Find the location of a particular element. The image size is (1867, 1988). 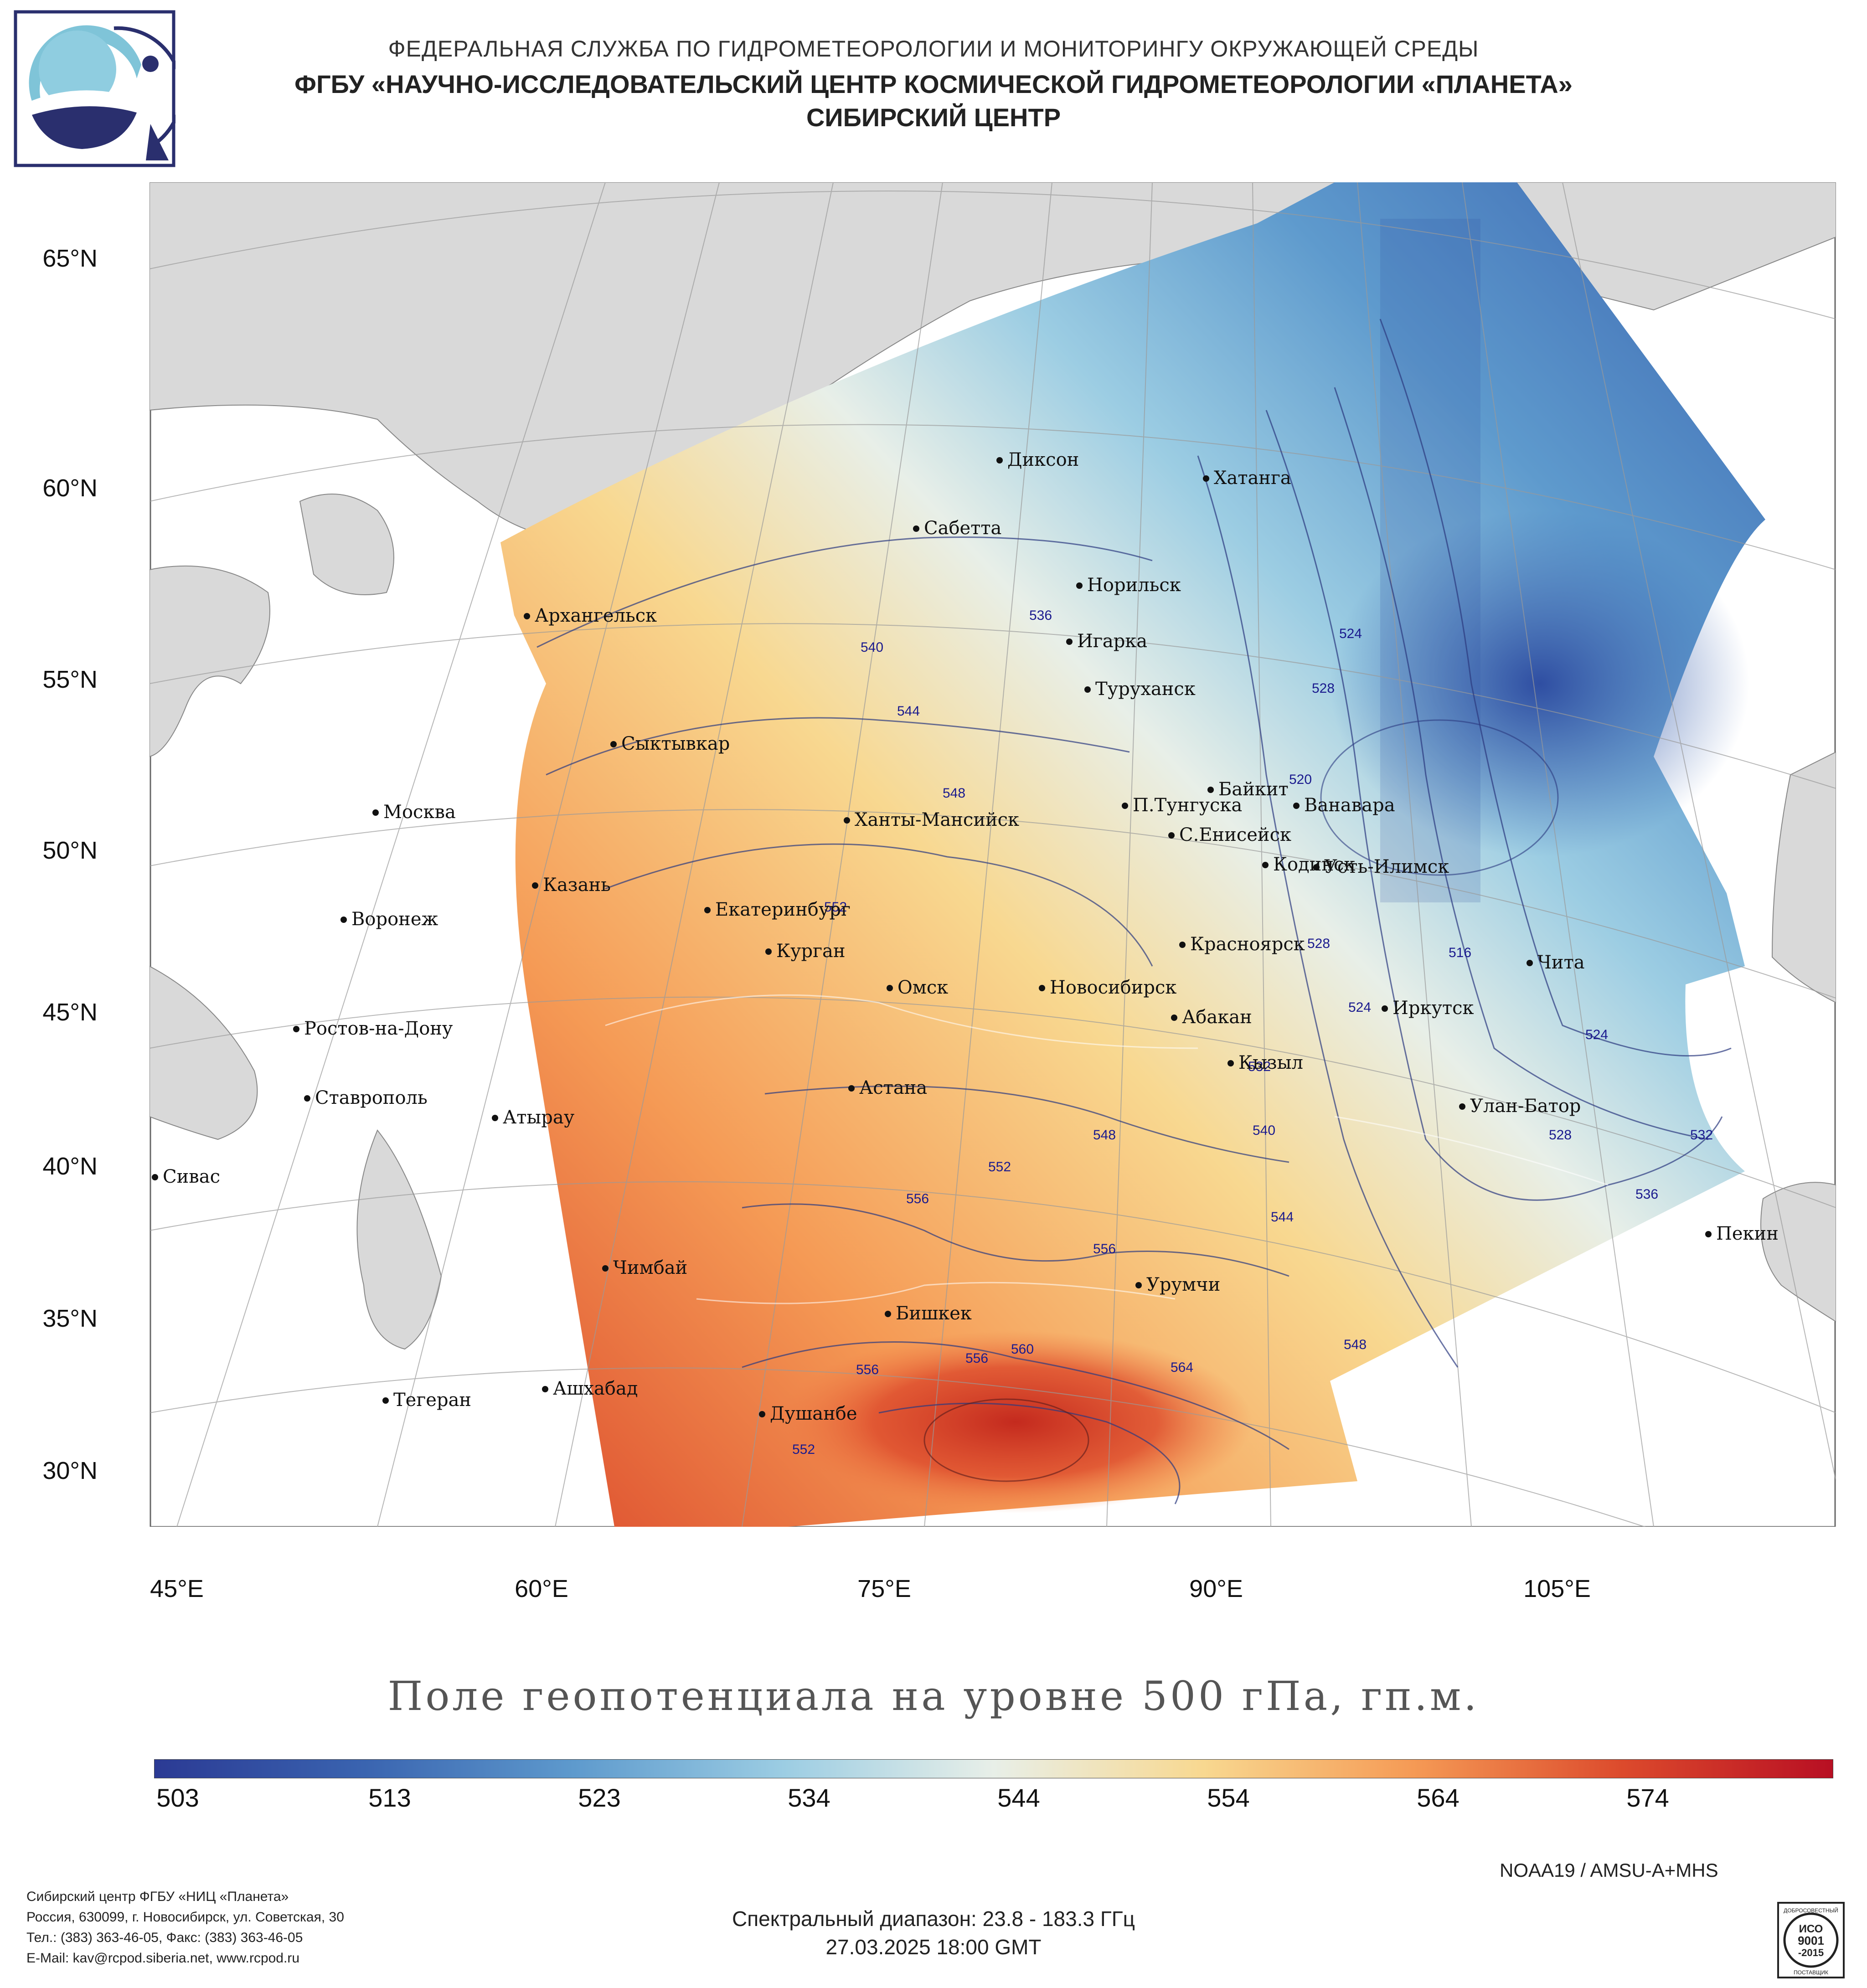

svg-text: Атырау is located at coordinates (539, 1117).